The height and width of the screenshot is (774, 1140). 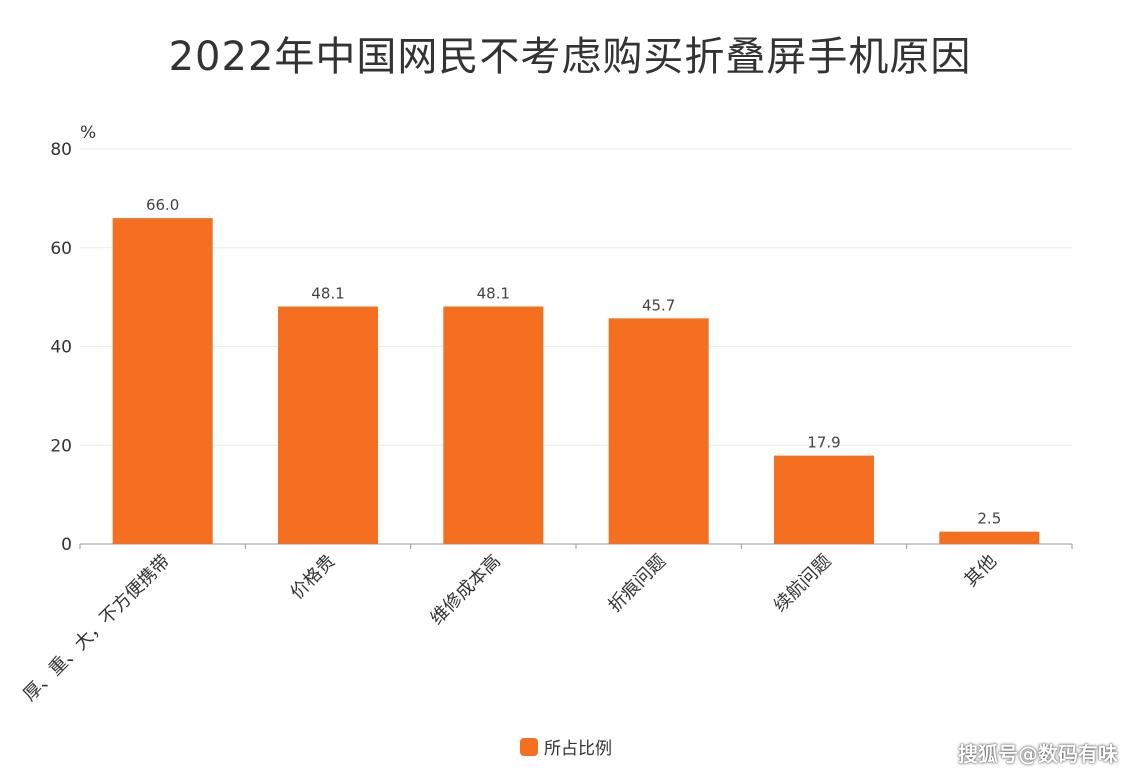 I want to click on data-label: 17.9, so click(x=823, y=443).